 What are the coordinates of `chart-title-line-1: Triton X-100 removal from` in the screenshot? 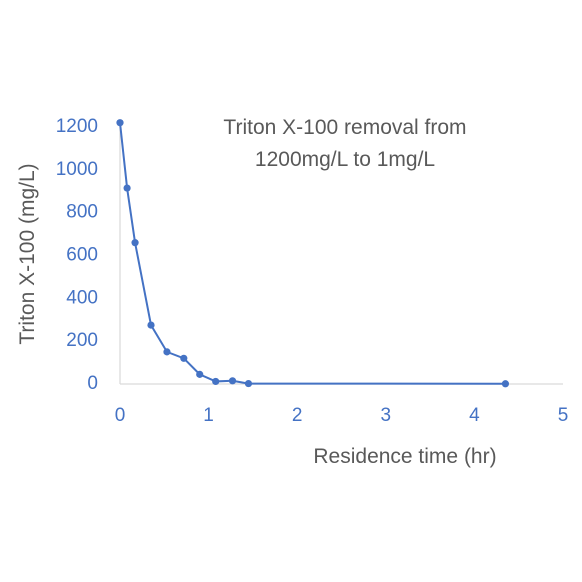 It's located at (344, 127).